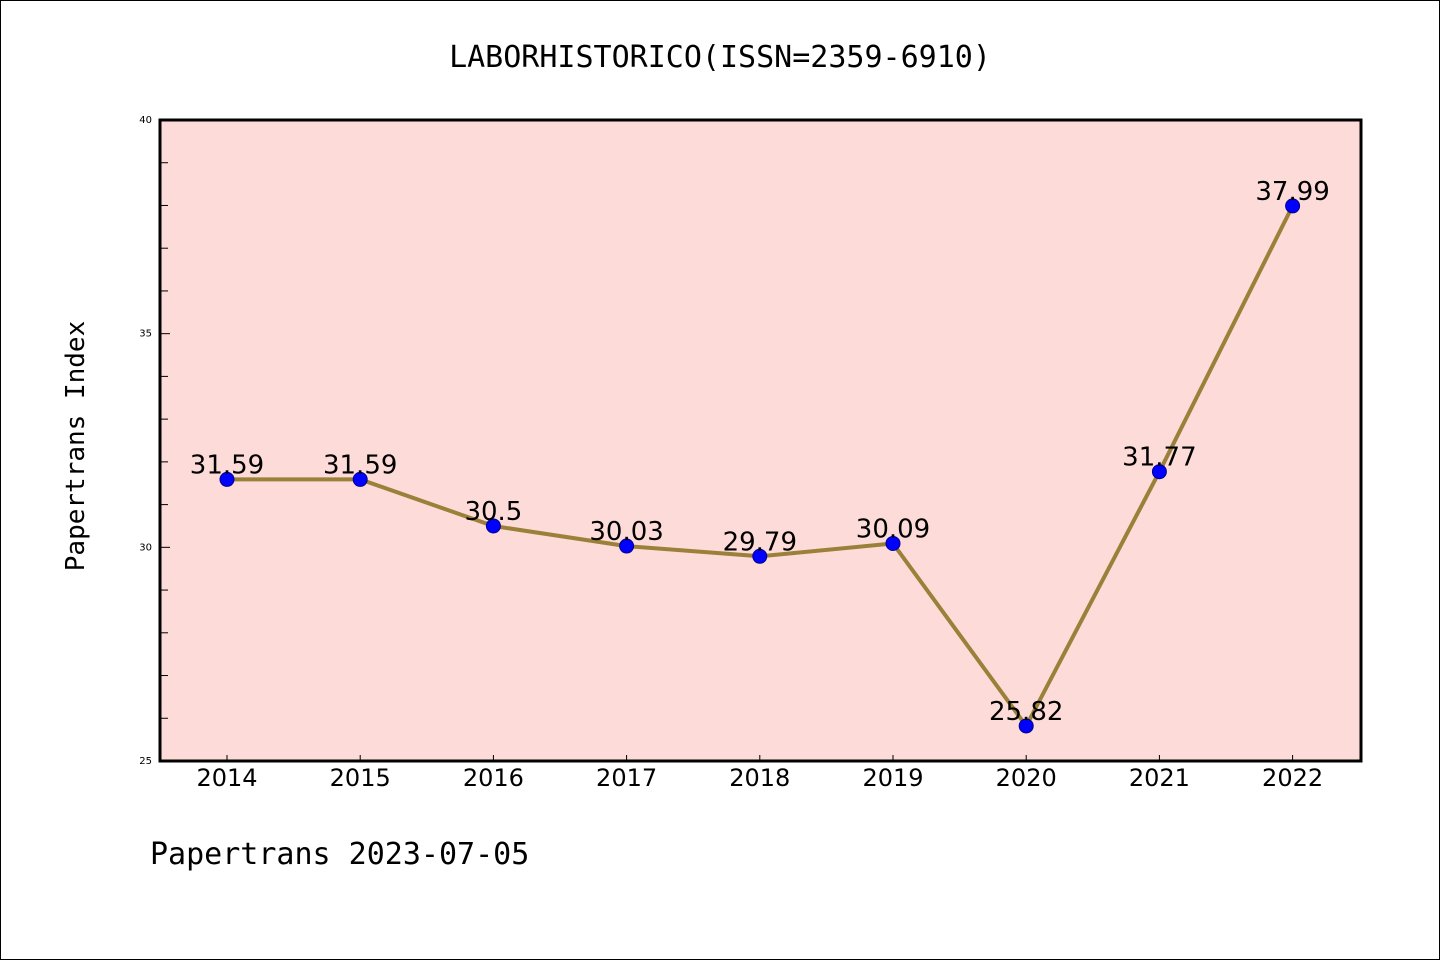 This screenshot has height=960, width=1440. What do you see at coordinates (1292, 778) in the screenshot?
I see `x-tick-label: 2022` at bounding box center [1292, 778].